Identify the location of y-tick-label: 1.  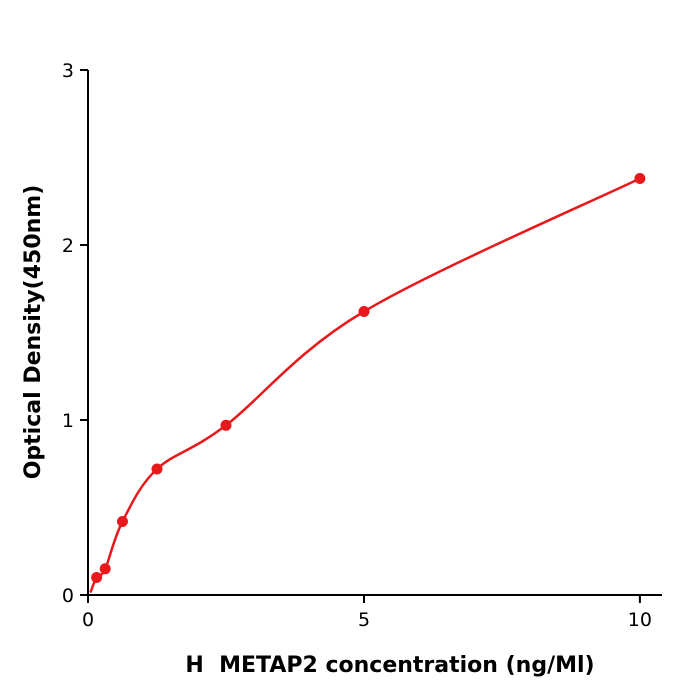
(68, 421).